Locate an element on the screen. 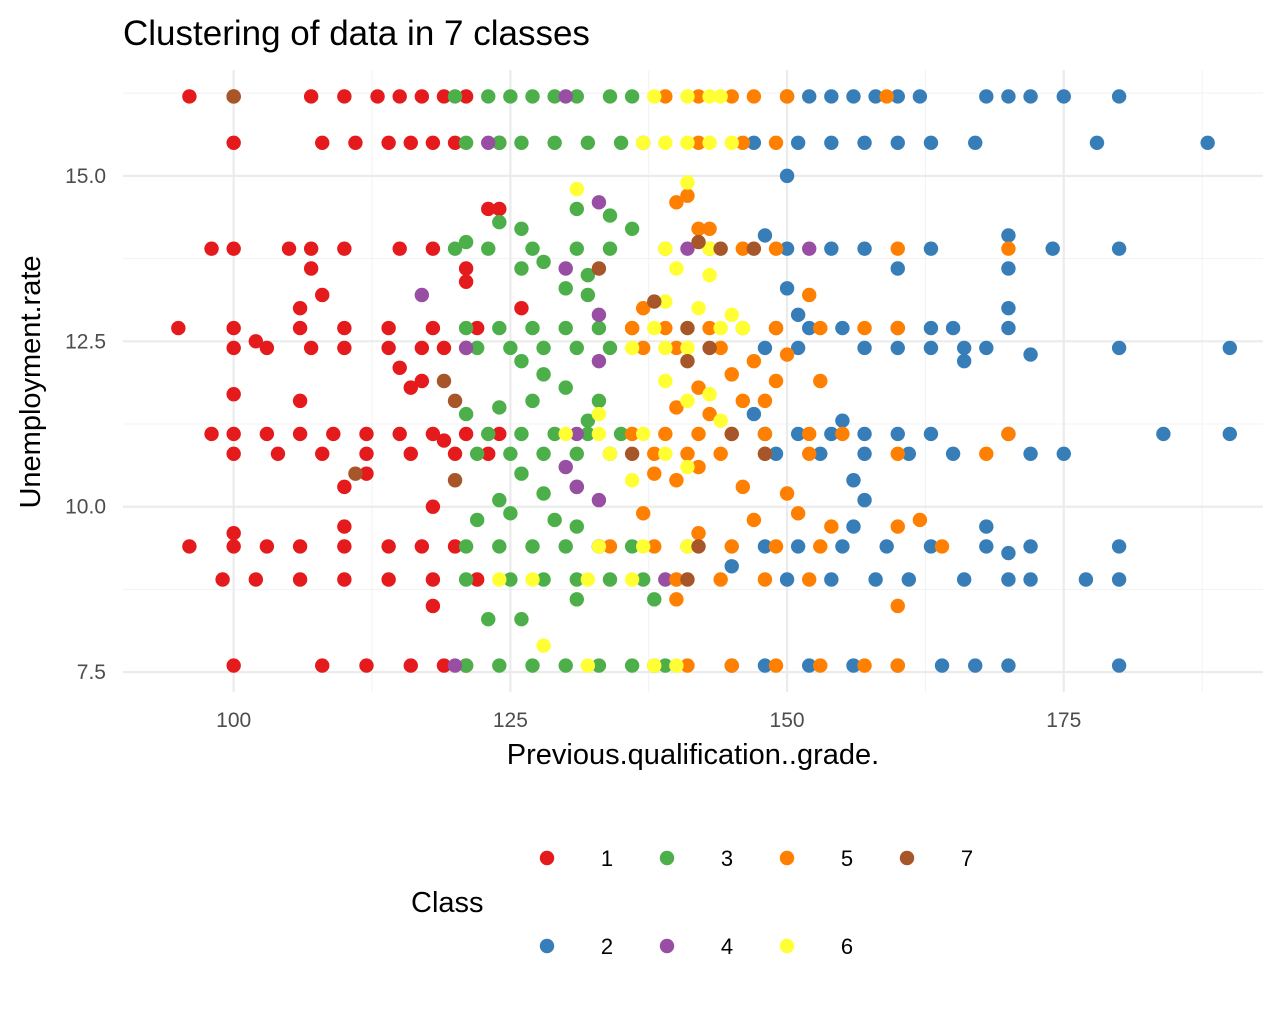 The width and height of the screenshot is (1280, 1015). legend-label-class-5: 5 is located at coordinates (847, 858).